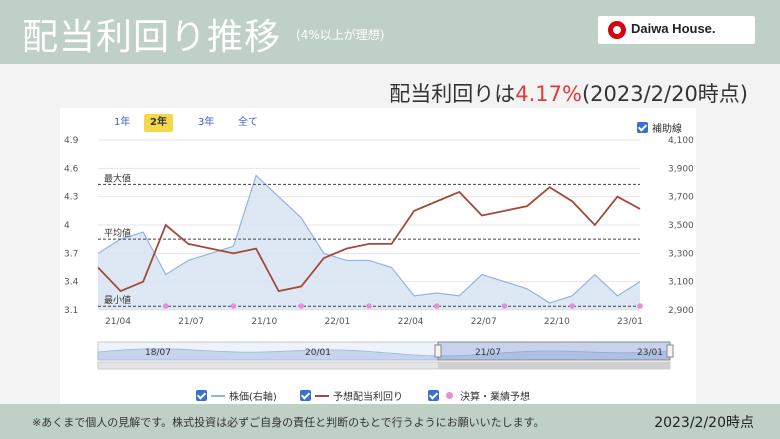 This screenshot has height=439, width=780. I want to click on y-right-tick-label: 3,900, so click(681, 169).